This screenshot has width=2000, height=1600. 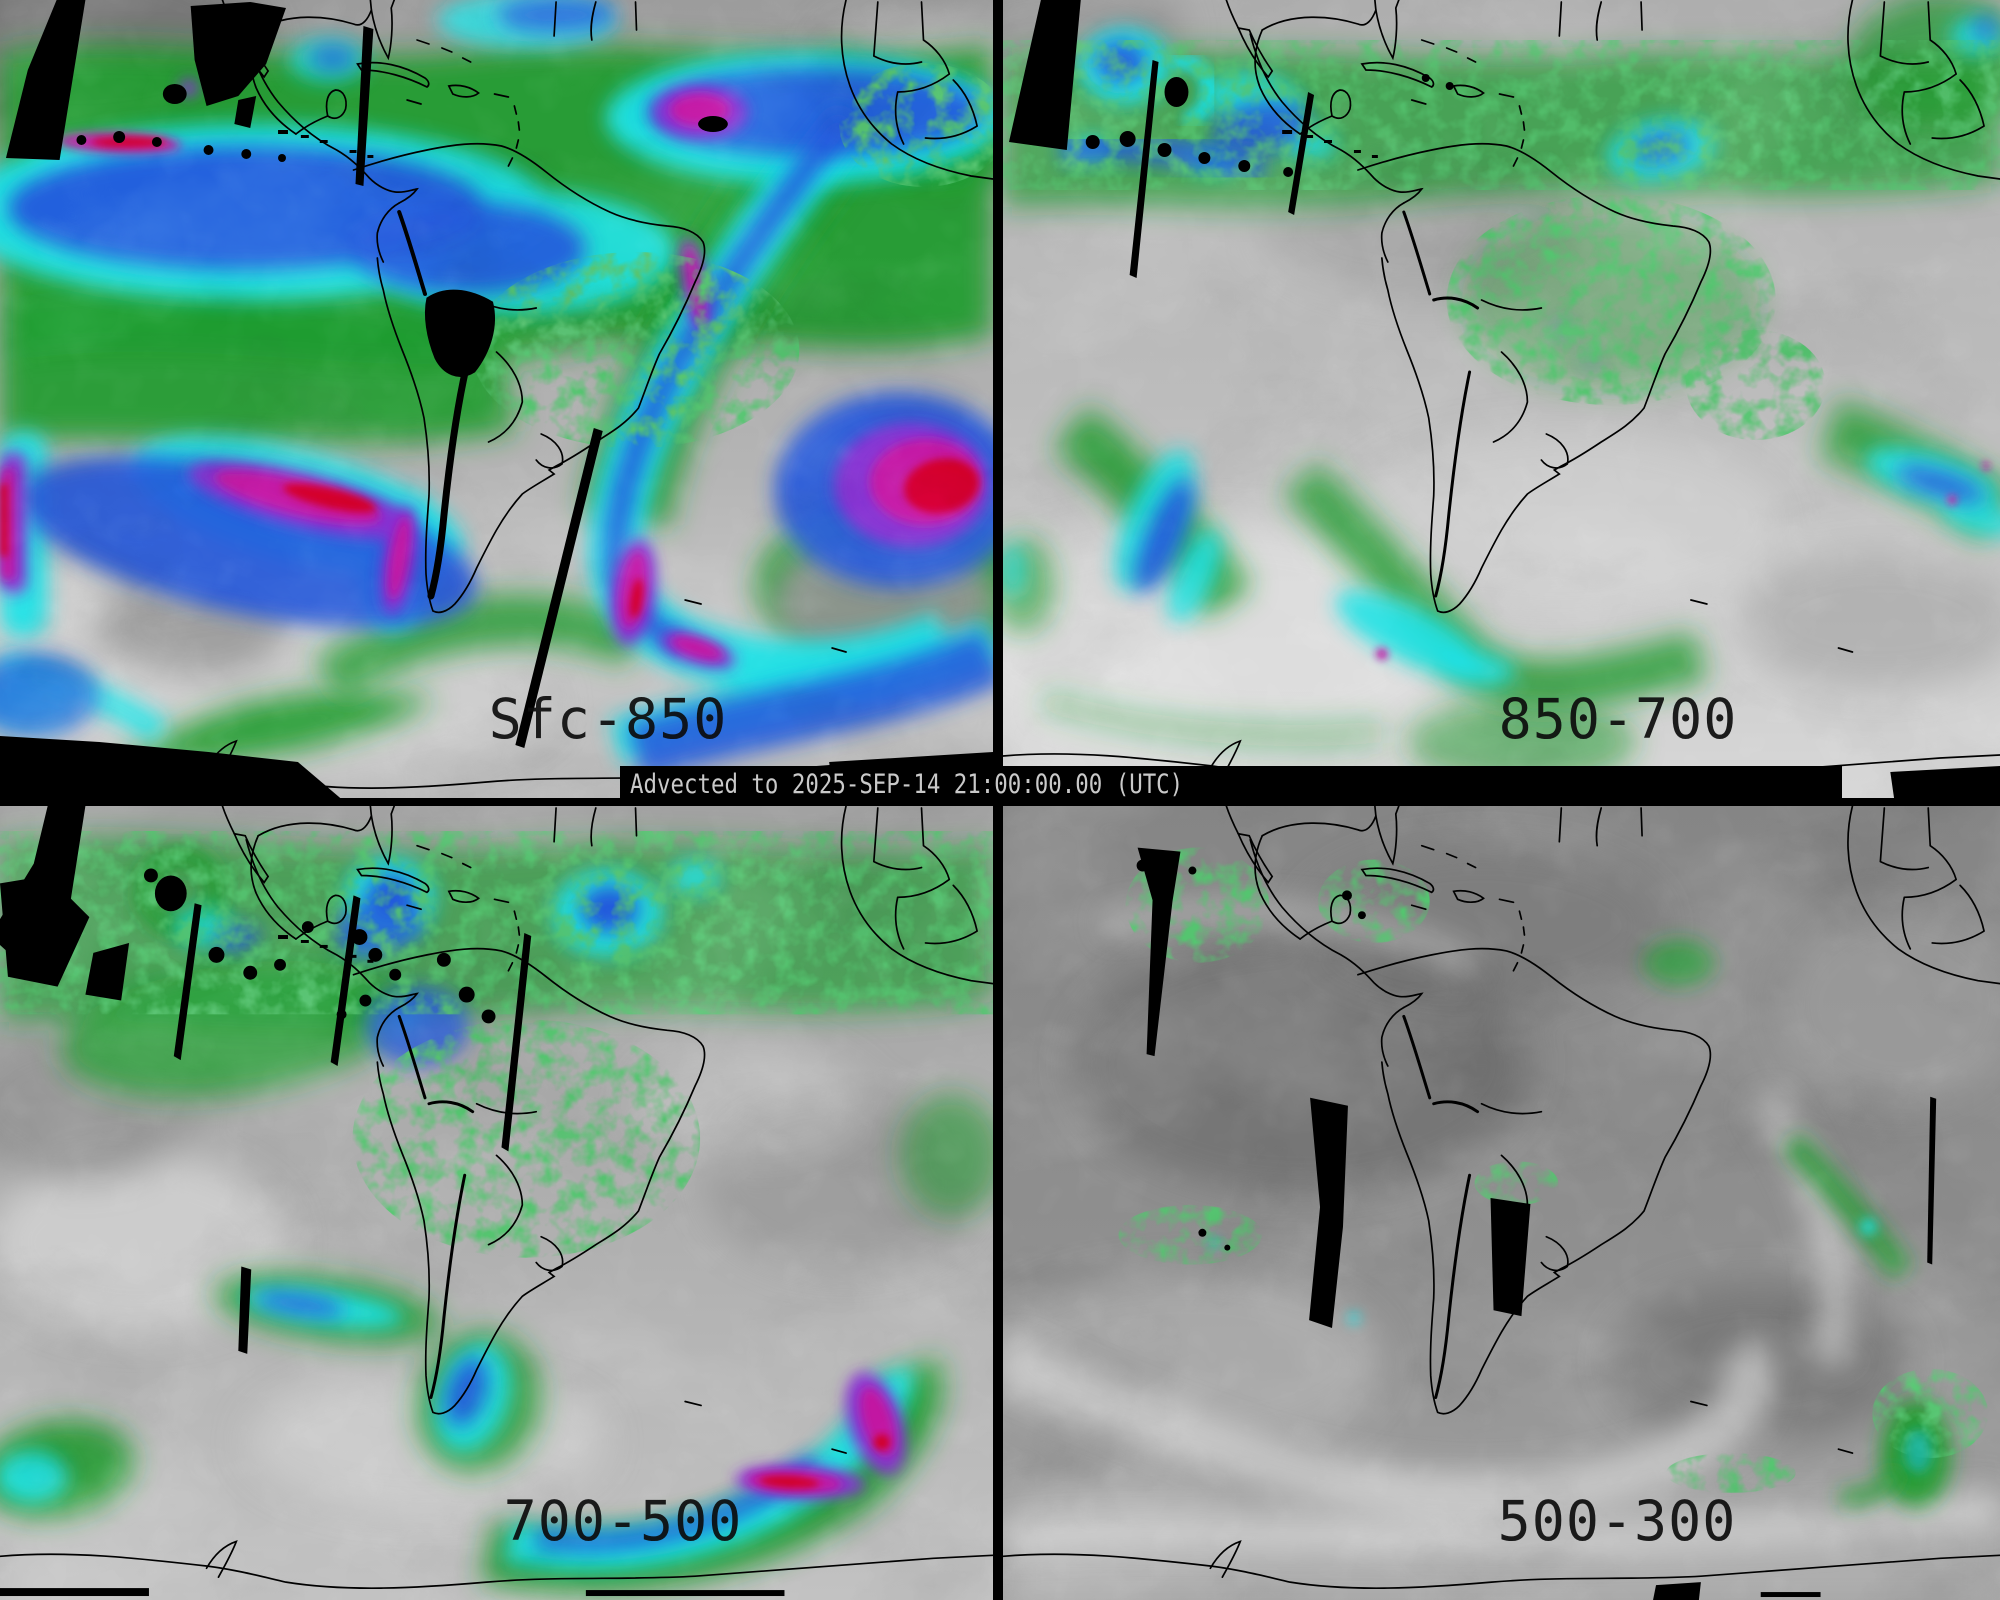 I want to click on panel-label-sfc-850: Sfc-850, so click(x=608, y=719).